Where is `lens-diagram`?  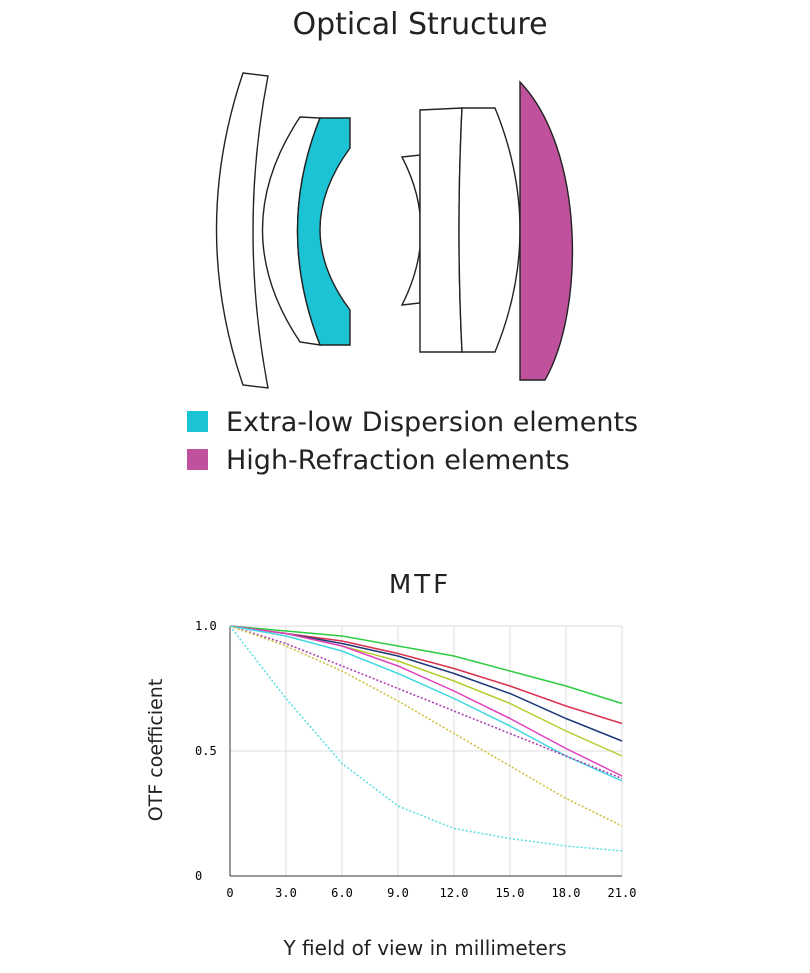
lens-diagram is located at coordinates (394, 230).